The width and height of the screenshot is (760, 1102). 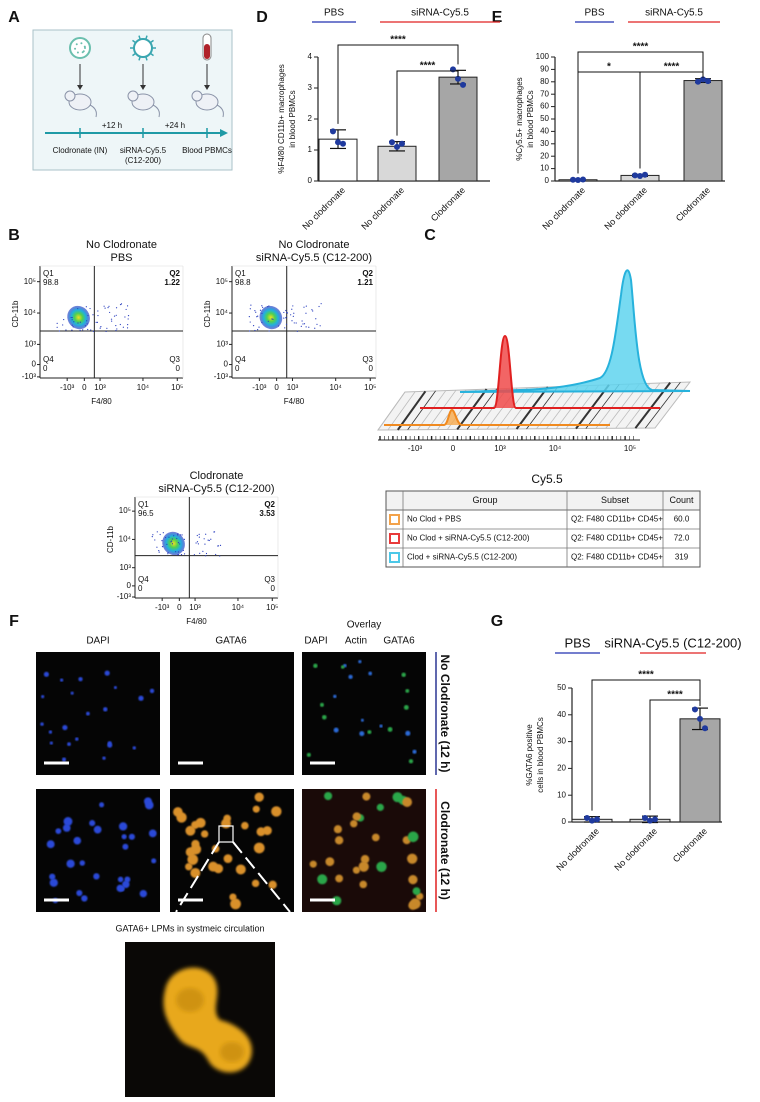 What do you see at coordinates (544, 143) in the screenshot?
I see `y-tick-label: 30` at bounding box center [544, 143].